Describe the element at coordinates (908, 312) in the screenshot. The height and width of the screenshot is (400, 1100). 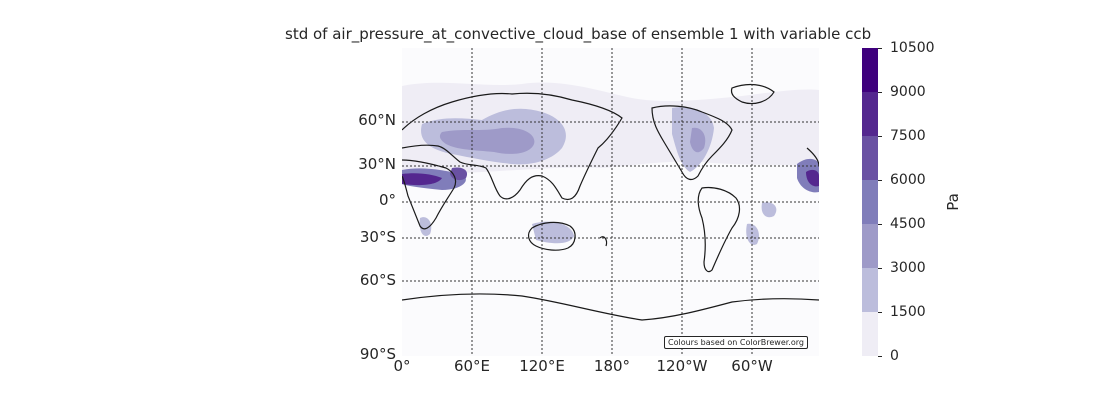
I see `colorbar-tick-label: 1500` at that location.